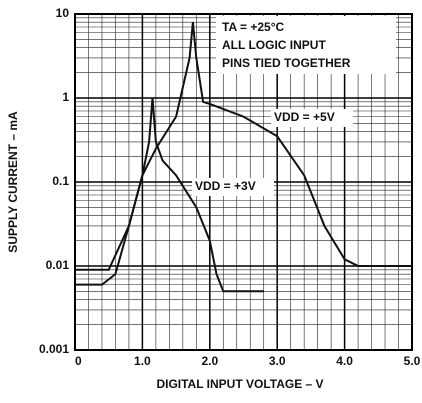 Image resolution: width=422 pixels, height=403 pixels. What do you see at coordinates (65, 97) in the screenshot?
I see `y-tick-label: 1` at bounding box center [65, 97].